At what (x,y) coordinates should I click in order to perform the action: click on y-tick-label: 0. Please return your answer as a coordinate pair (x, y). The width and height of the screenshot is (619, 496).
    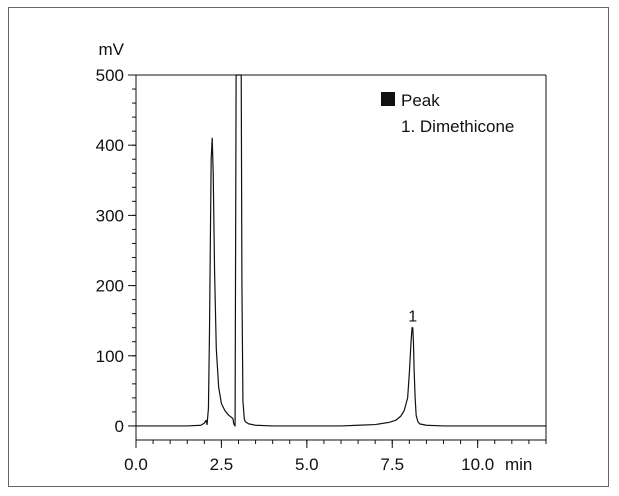
    Looking at the image, I should click on (119, 426).